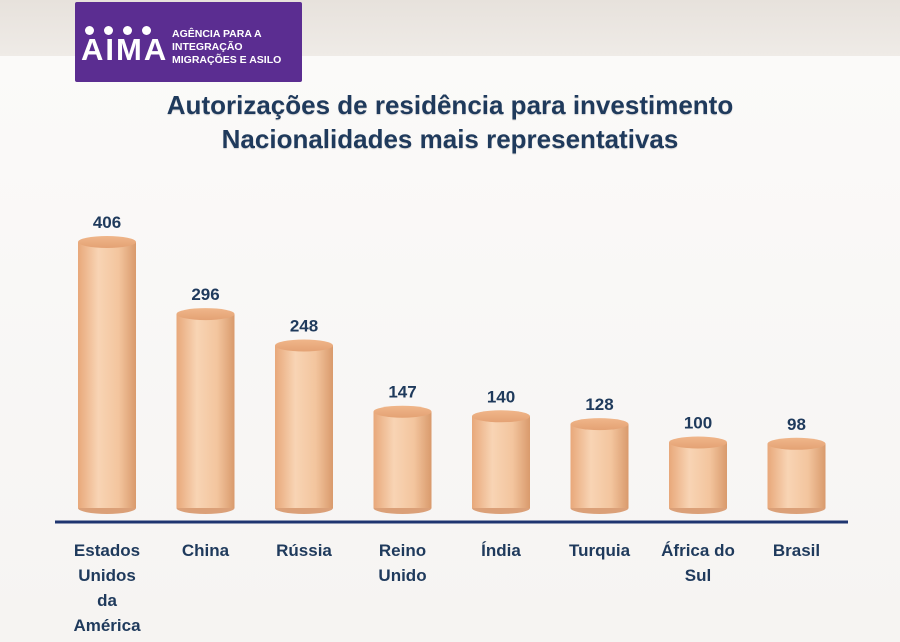 The width and height of the screenshot is (900, 642). Describe the element at coordinates (304, 550) in the screenshot. I see `x-tick-label: Rússia` at that location.